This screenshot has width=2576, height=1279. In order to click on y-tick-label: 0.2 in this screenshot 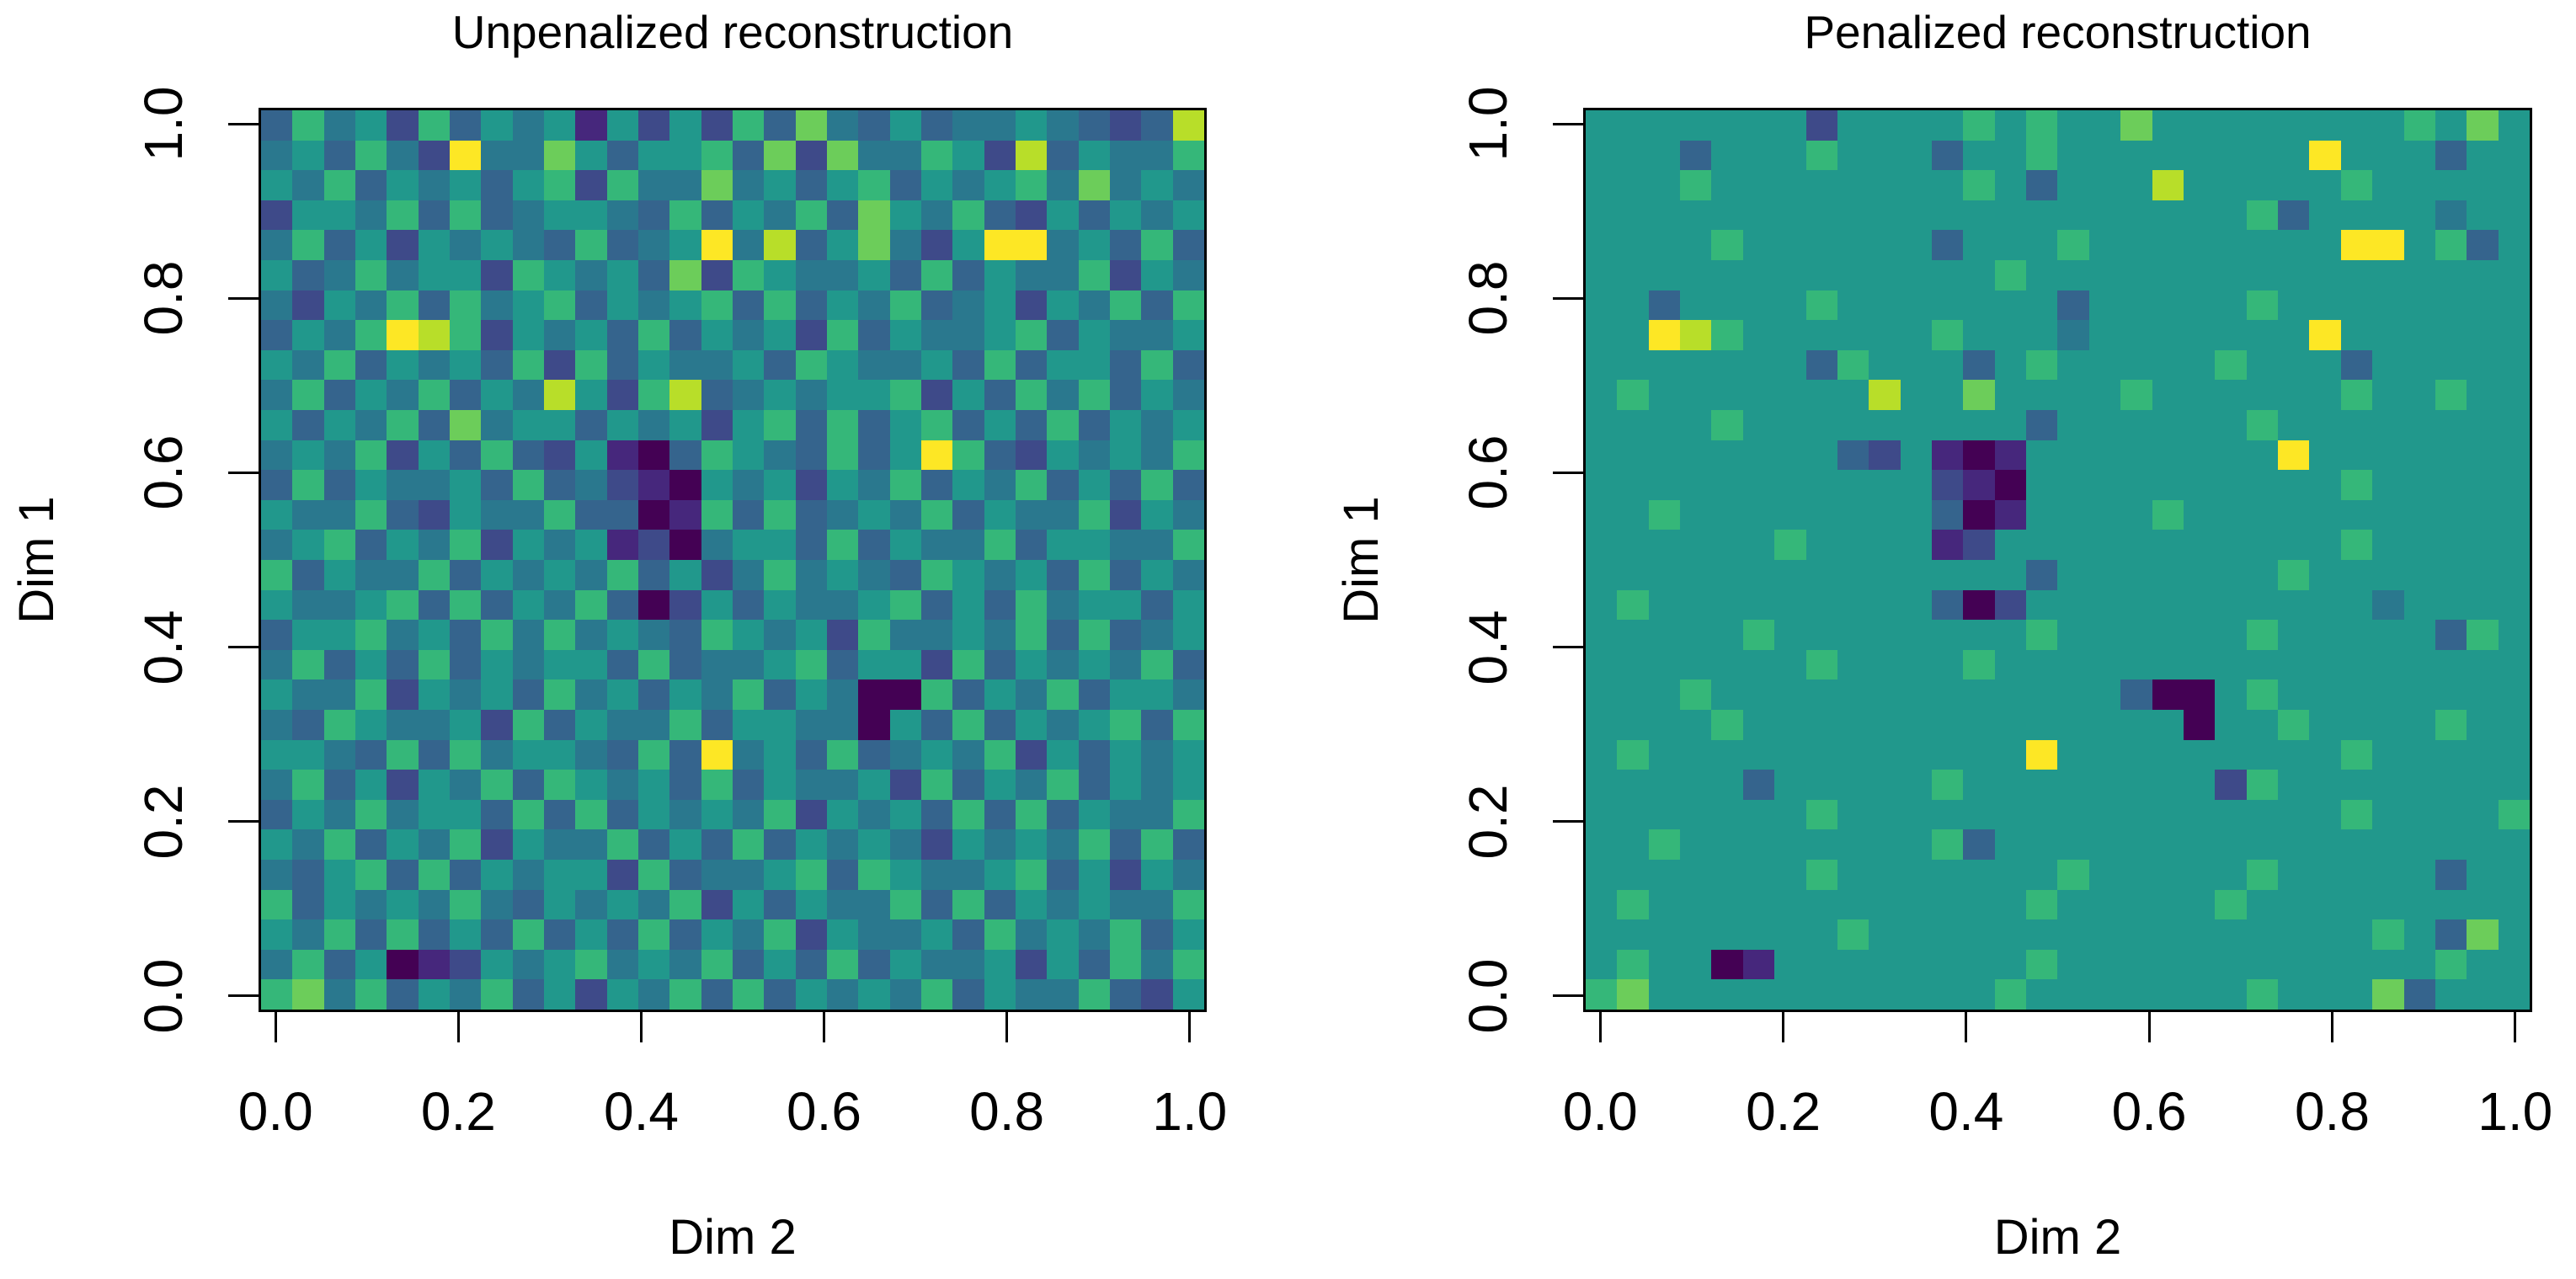, I will do `click(1488, 822)`.